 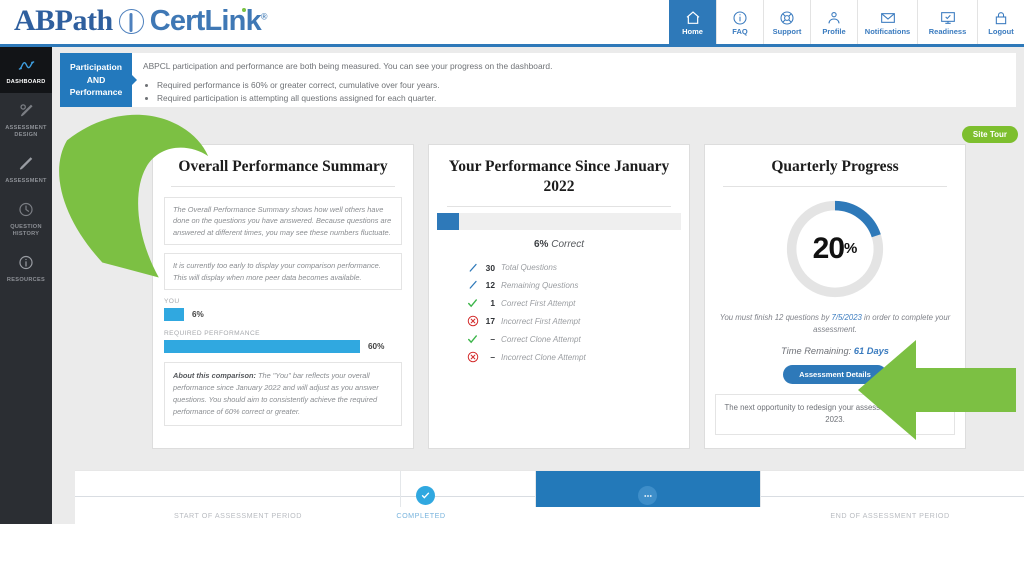 What do you see at coordinates (541, 244) in the screenshot?
I see `performance-correct-value: 6%` at bounding box center [541, 244].